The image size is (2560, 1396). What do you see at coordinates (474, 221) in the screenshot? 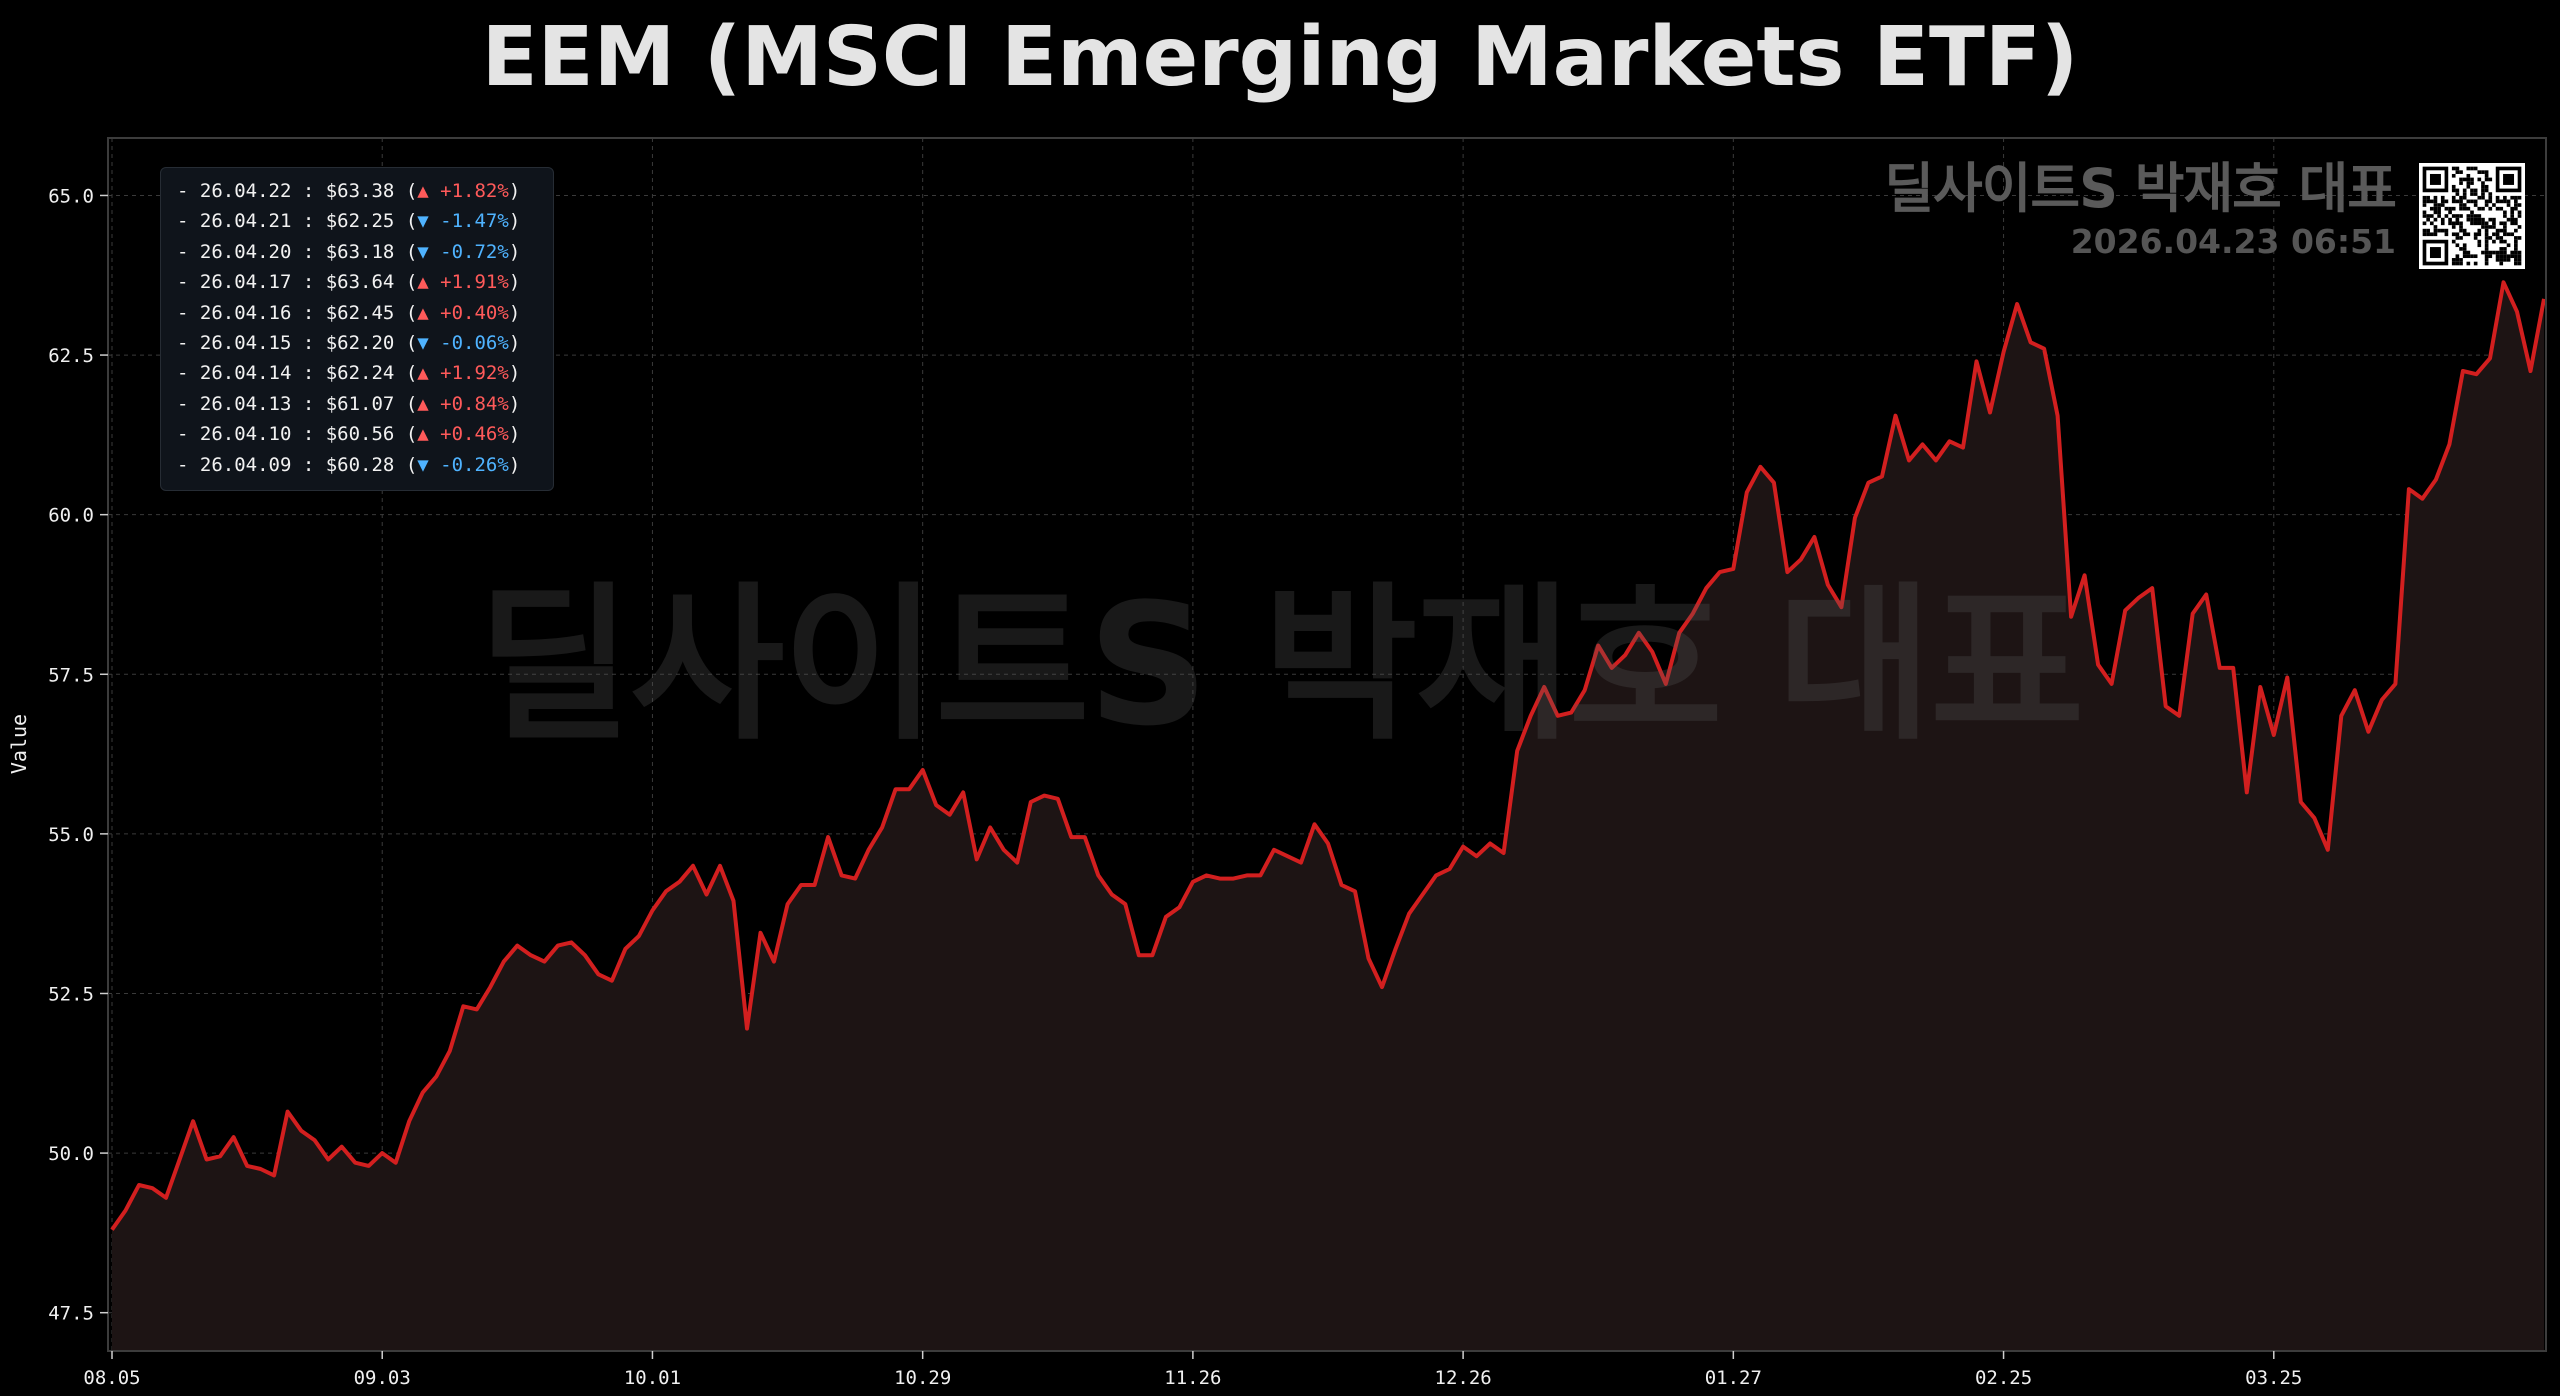
I see `legend-change-percent: -1.47%` at bounding box center [474, 221].